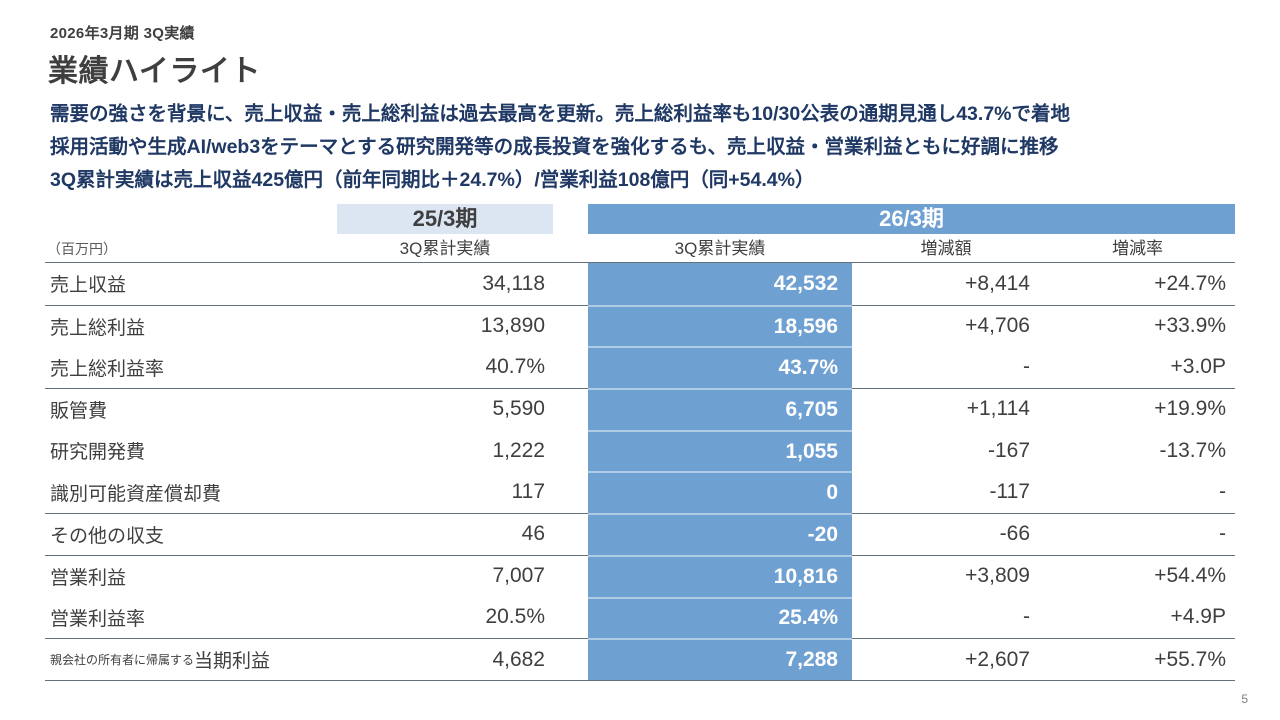  Describe the element at coordinates (911, 219) in the screenshot. I see `col-group-current-period: 26/3期` at that location.